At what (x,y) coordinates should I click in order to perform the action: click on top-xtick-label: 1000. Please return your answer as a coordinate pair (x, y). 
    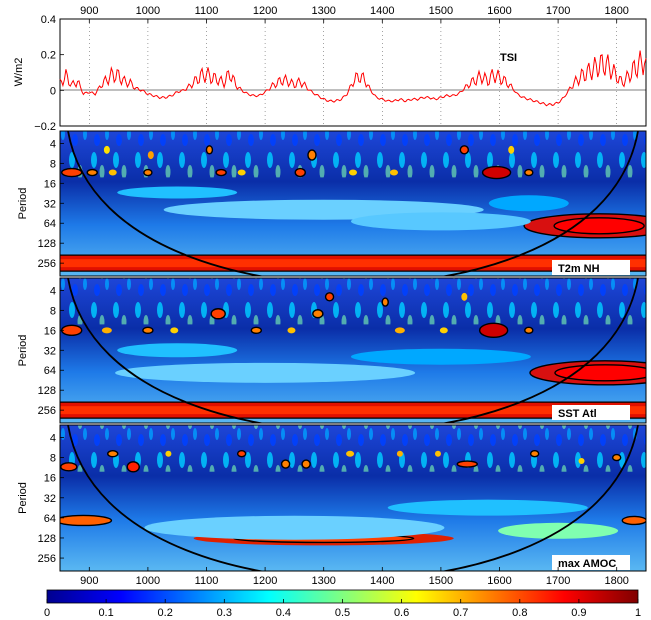
    Looking at the image, I should click on (148, 11).